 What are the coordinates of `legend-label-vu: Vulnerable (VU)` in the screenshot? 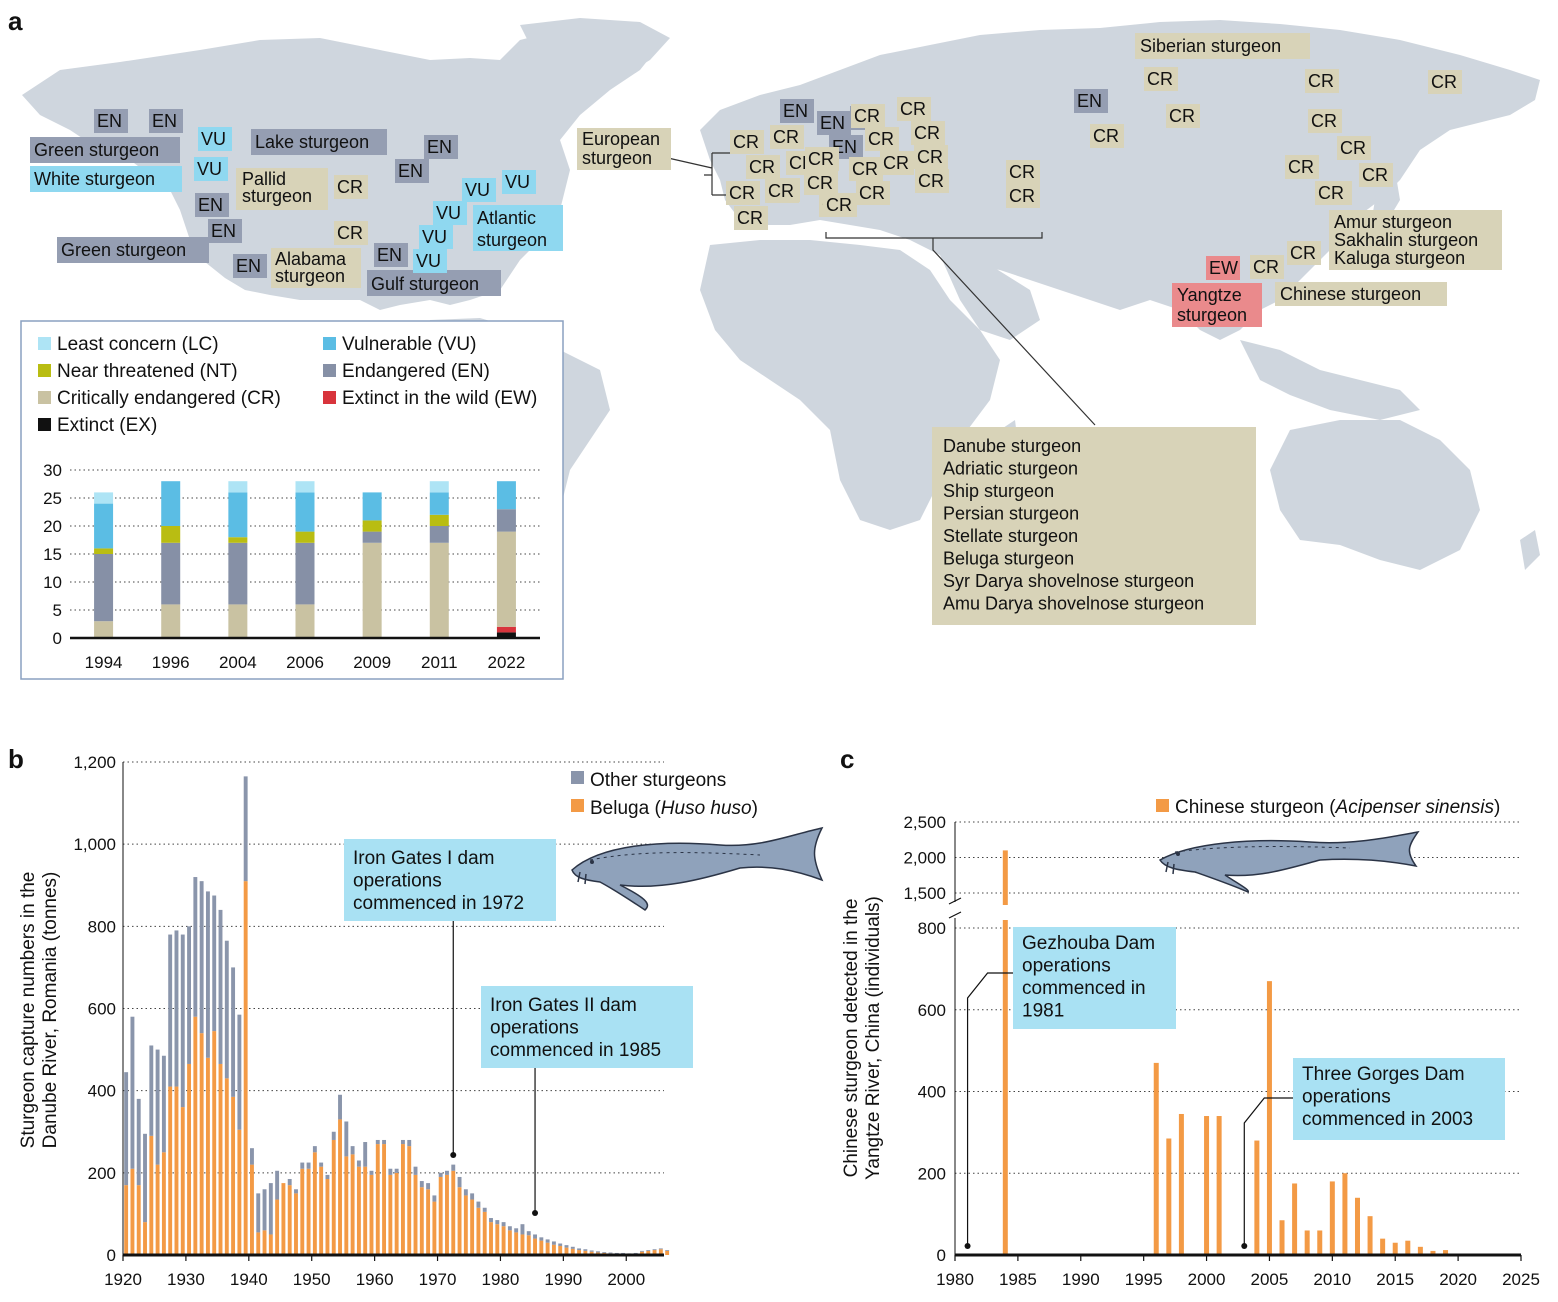 It's located at (409, 344).